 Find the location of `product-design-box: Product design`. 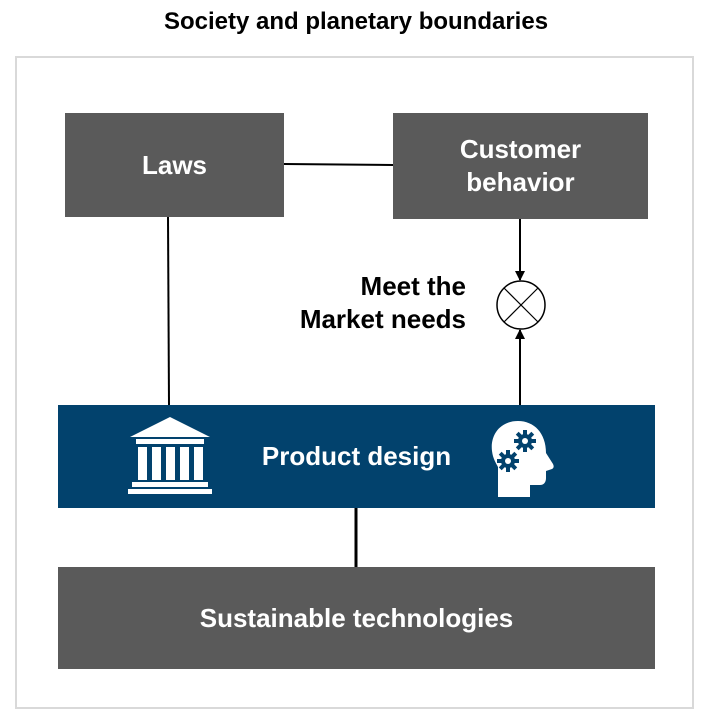

product-design-box: Product design is located at coordinates (356, 456).